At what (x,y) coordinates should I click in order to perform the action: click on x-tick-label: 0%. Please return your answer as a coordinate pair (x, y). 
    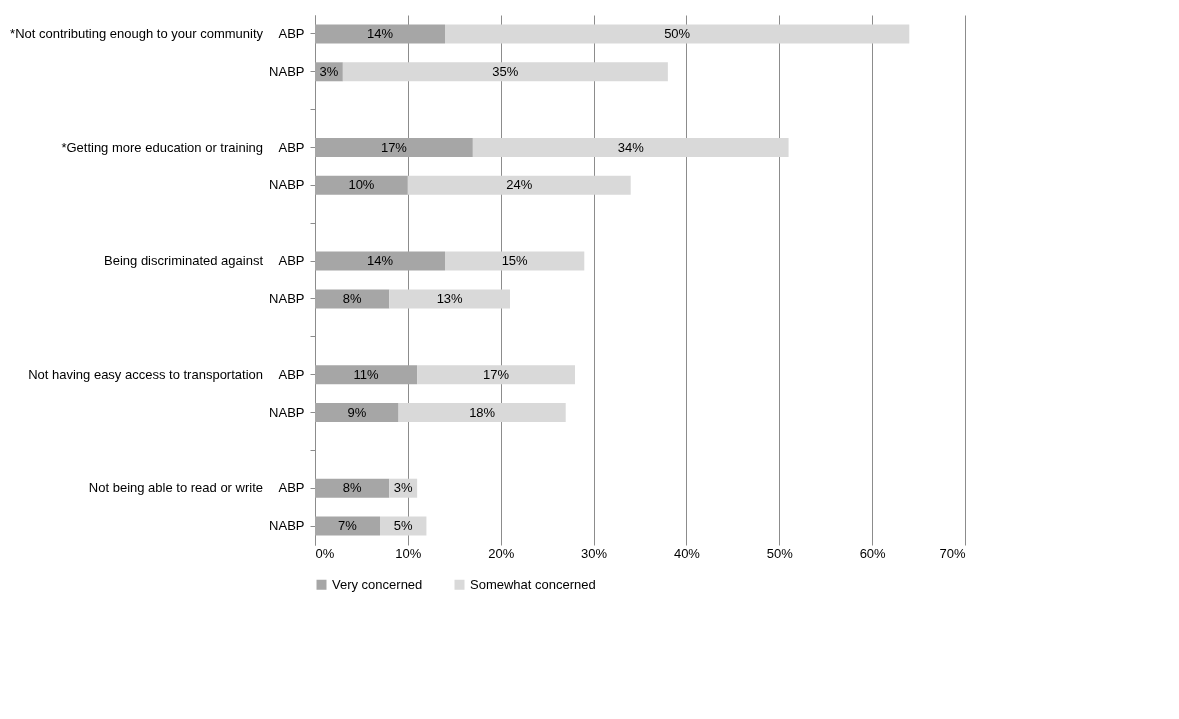
    Looking at the image, I should click on (325, 553).